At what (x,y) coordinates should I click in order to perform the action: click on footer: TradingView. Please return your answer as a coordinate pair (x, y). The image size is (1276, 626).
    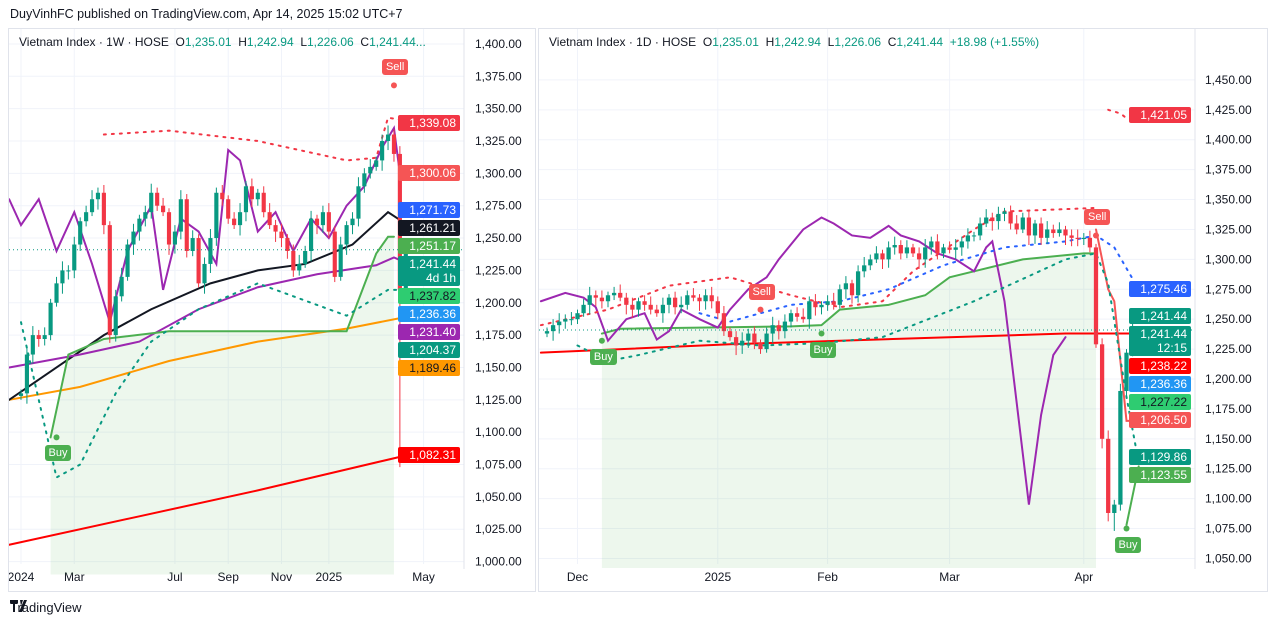
    Looking at the image, I should click on (46, 607).